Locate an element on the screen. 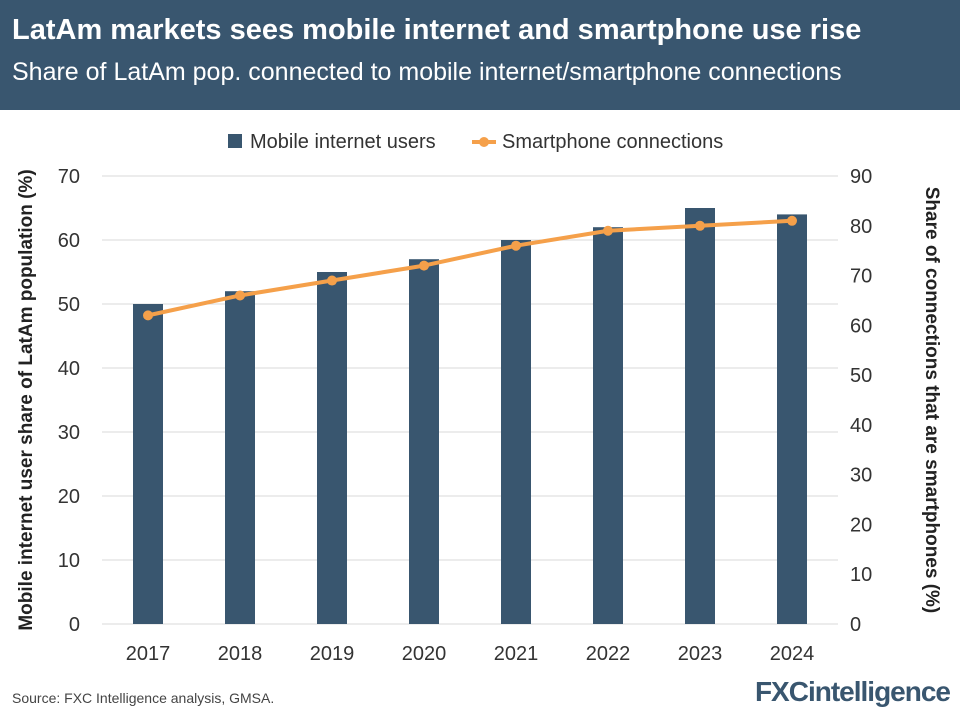 This screenshot has height=720, width=960. y-tick-label: 20 is located at coordinates (69, 497).